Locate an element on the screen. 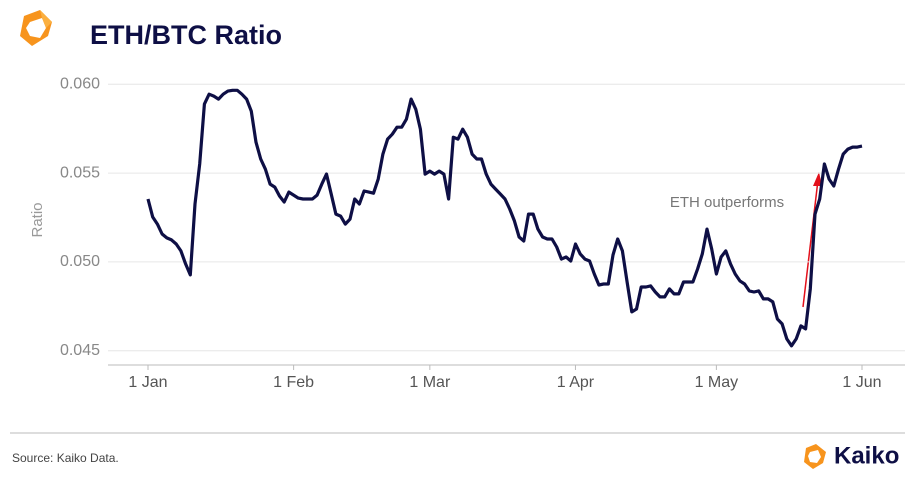 The image size is (915, 482). x-tick-label: 1 Apr is located at coordinates (576, 382).